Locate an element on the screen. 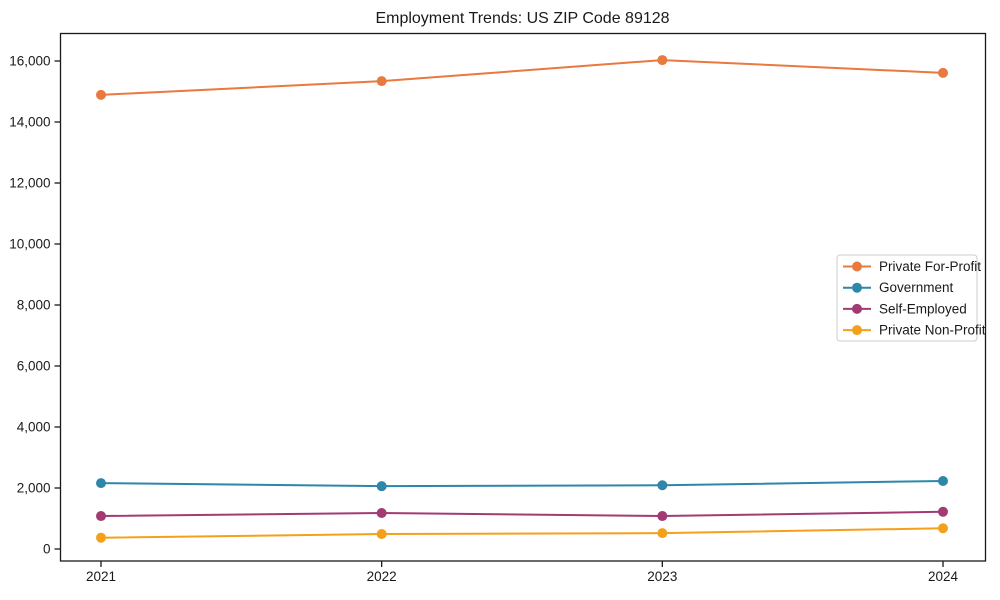  series-line-private-for-profit is located at coordinates (522, 77).